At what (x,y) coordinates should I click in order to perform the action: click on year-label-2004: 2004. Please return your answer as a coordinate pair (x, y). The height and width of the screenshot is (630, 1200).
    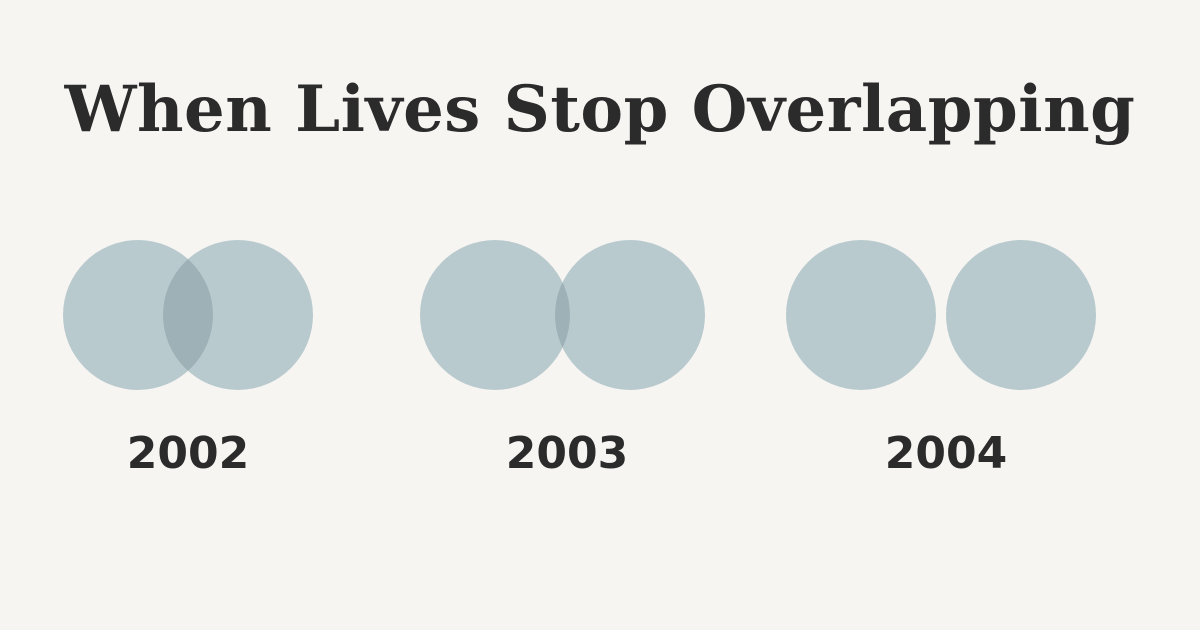
    Looking at the image, I should click on (946, 453).